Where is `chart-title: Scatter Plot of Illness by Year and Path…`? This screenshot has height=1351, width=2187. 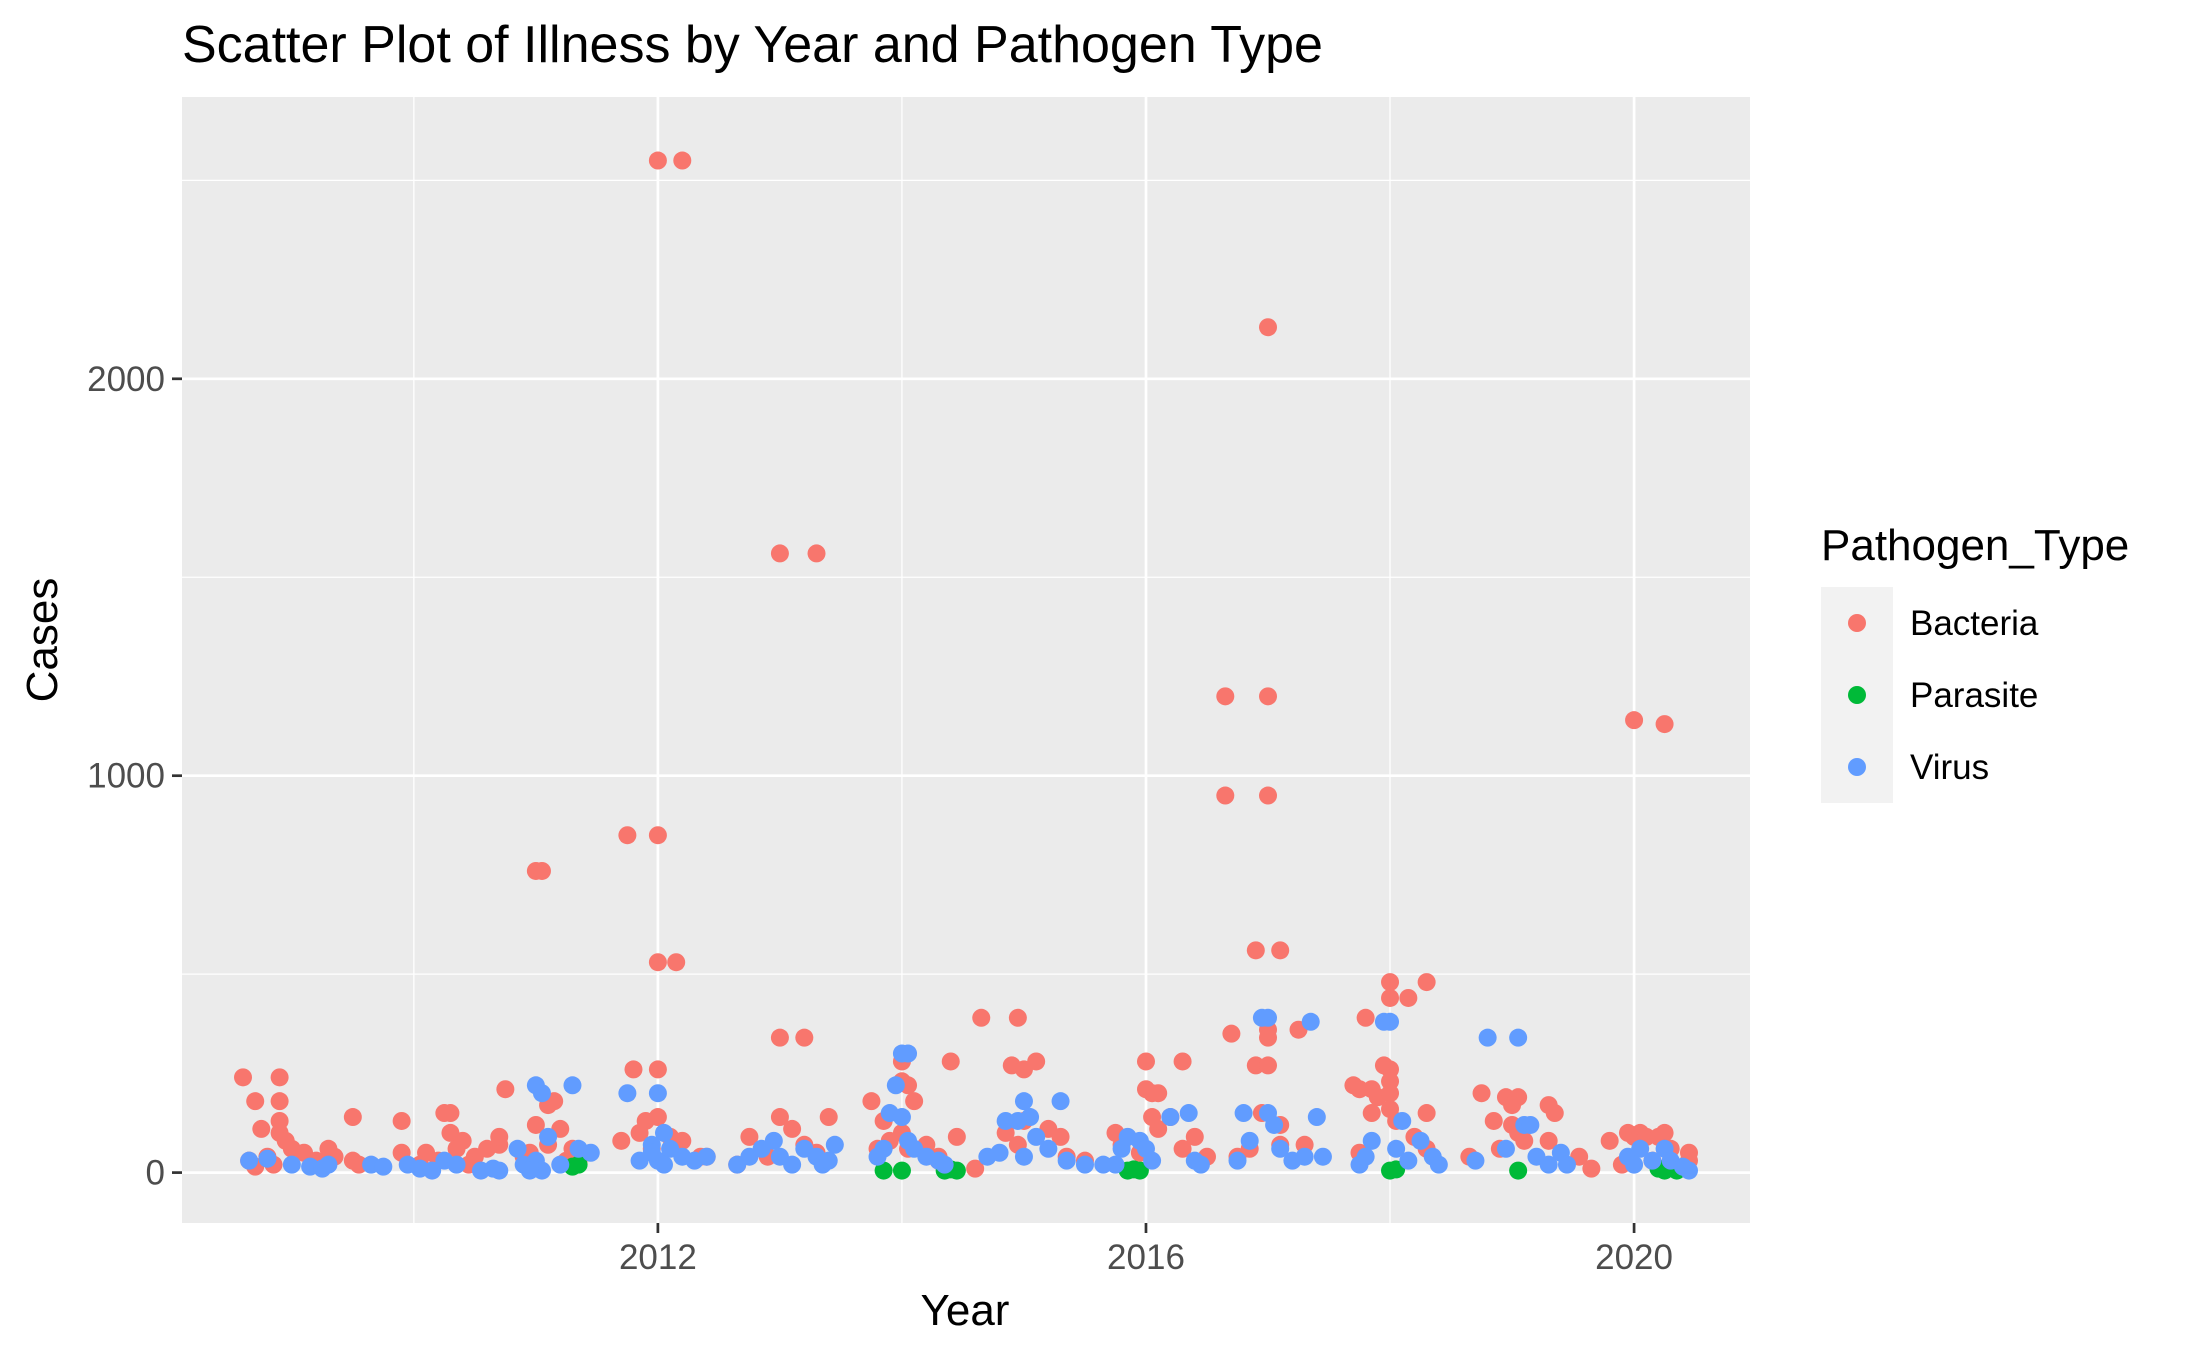
chart-title: Scatter Plot of Illness by Year and Path… is located at coordinates (752, 45).